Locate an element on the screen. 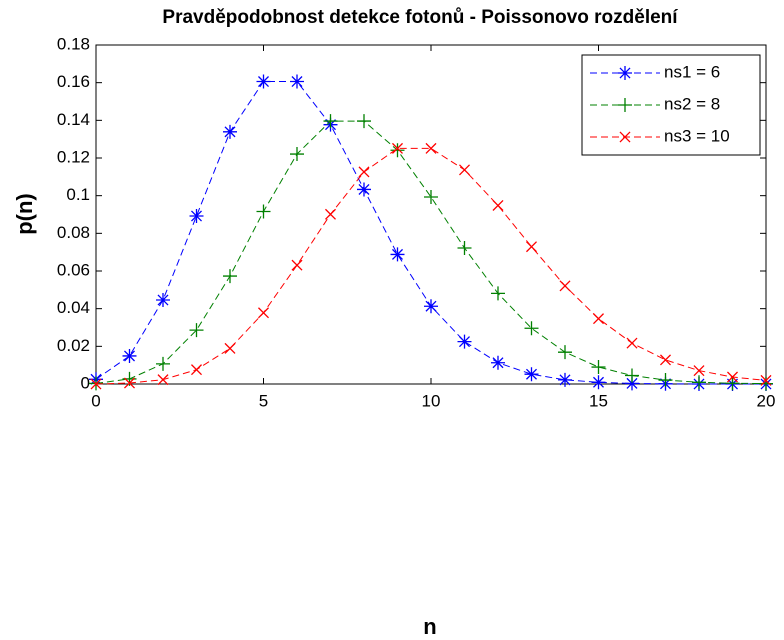 The width and height of the screenshot is (784, 640). y-tick-label: 0.04 is located at coordinates (73, 307).